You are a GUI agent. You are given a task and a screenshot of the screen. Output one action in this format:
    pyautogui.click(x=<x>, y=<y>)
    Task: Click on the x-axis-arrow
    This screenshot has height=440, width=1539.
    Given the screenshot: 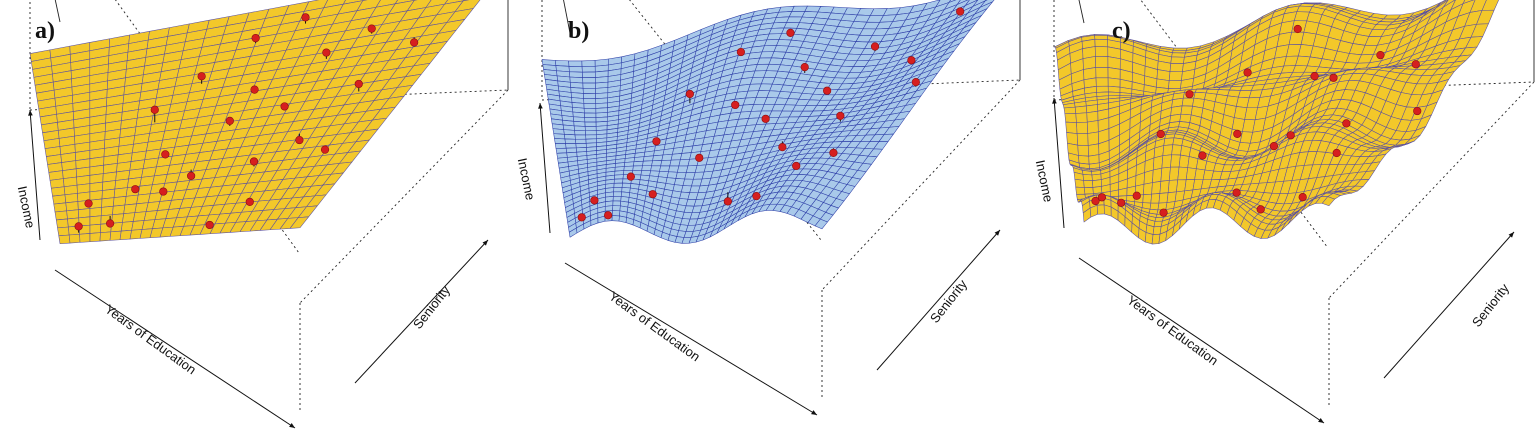 What is the action you would take?
    pyautogui.click(x=1201, y=340)
    